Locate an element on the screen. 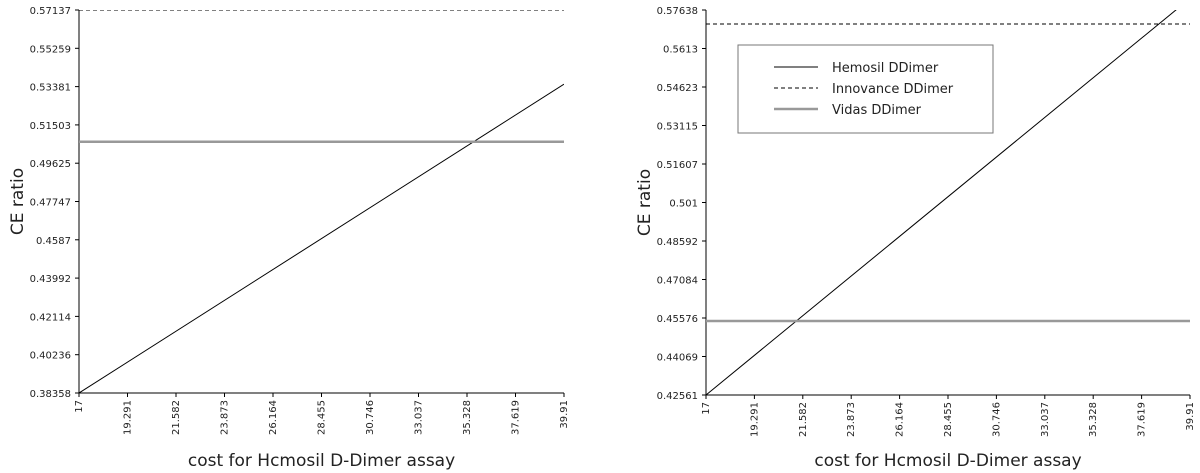 The height and width of the screenshot is (473, 1200). y-tick-label: 0.51503 is located at coordinates (50, 126).